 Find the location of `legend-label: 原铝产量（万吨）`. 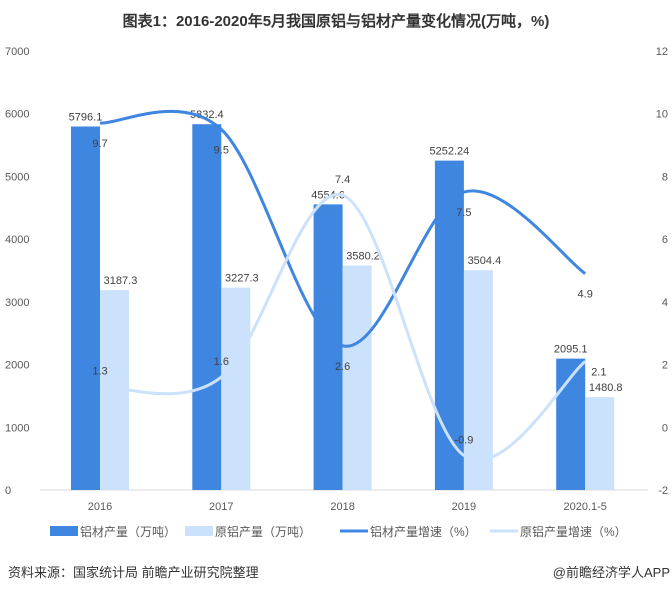

legend-label: 原铝产量（万吨） is located at coordinates (263, 531).